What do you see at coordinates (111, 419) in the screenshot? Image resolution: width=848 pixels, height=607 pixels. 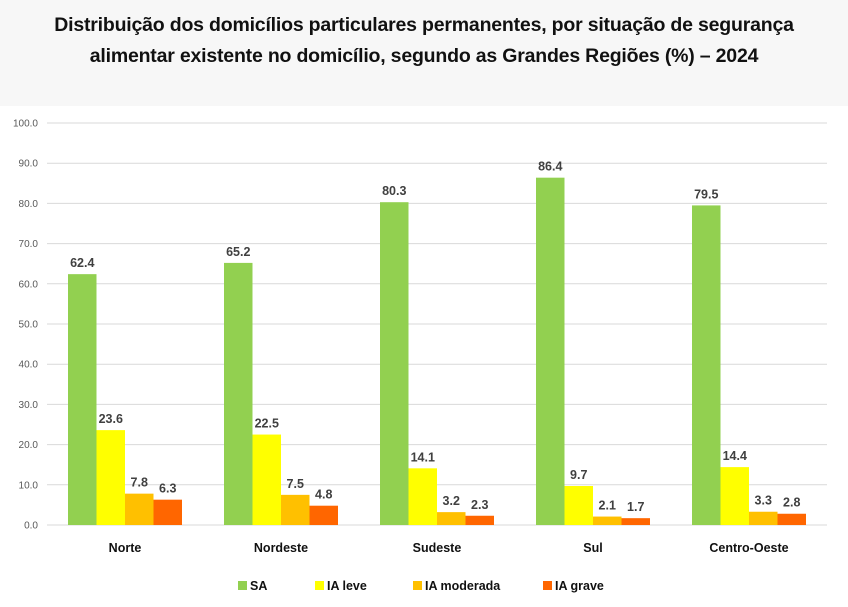 I see `data-label: 23.6` at bounding box center [111, 419].